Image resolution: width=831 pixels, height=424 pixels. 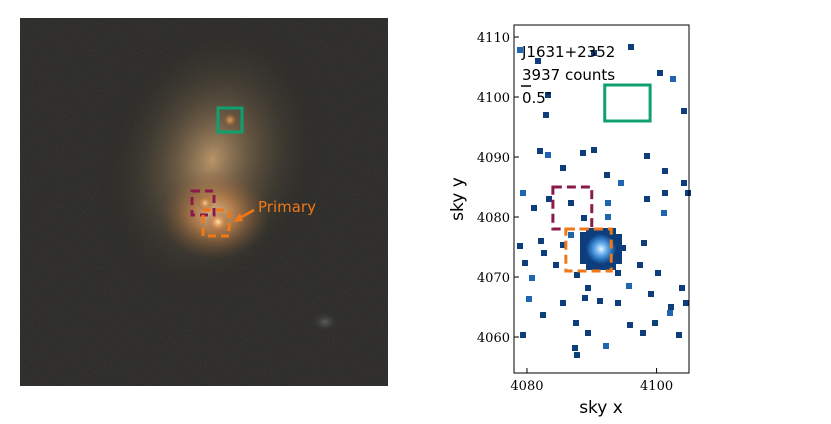 I want to click on secondary-nucleus, so click(x=205, y=203).